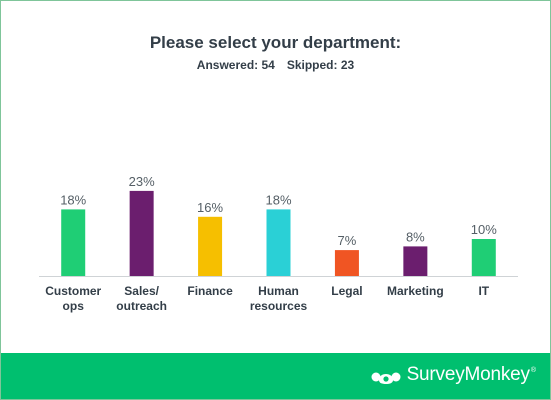  Describe the element at coordinates (347, 240) in the screenshot. I see `data-label: 7%` at that location.